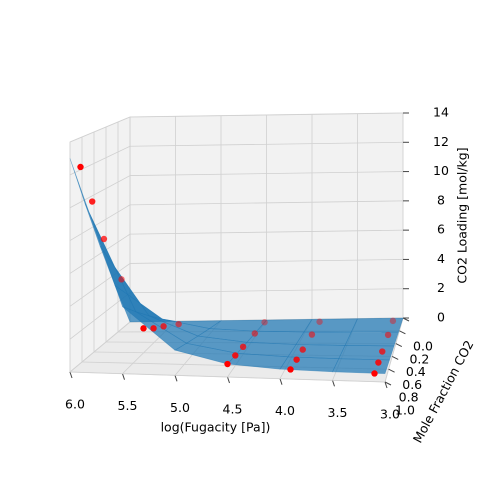  What do you see at coordinates (285, 410) in the screenshot?
I see `x-tick-label: 4.0` at bounding box center [285, 410].